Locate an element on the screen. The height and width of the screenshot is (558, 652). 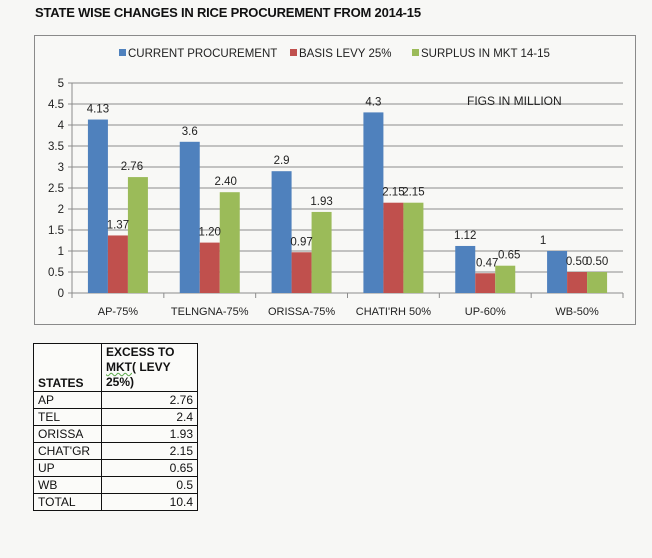
data-label: 0.65 is located at coordinates (509, 256).